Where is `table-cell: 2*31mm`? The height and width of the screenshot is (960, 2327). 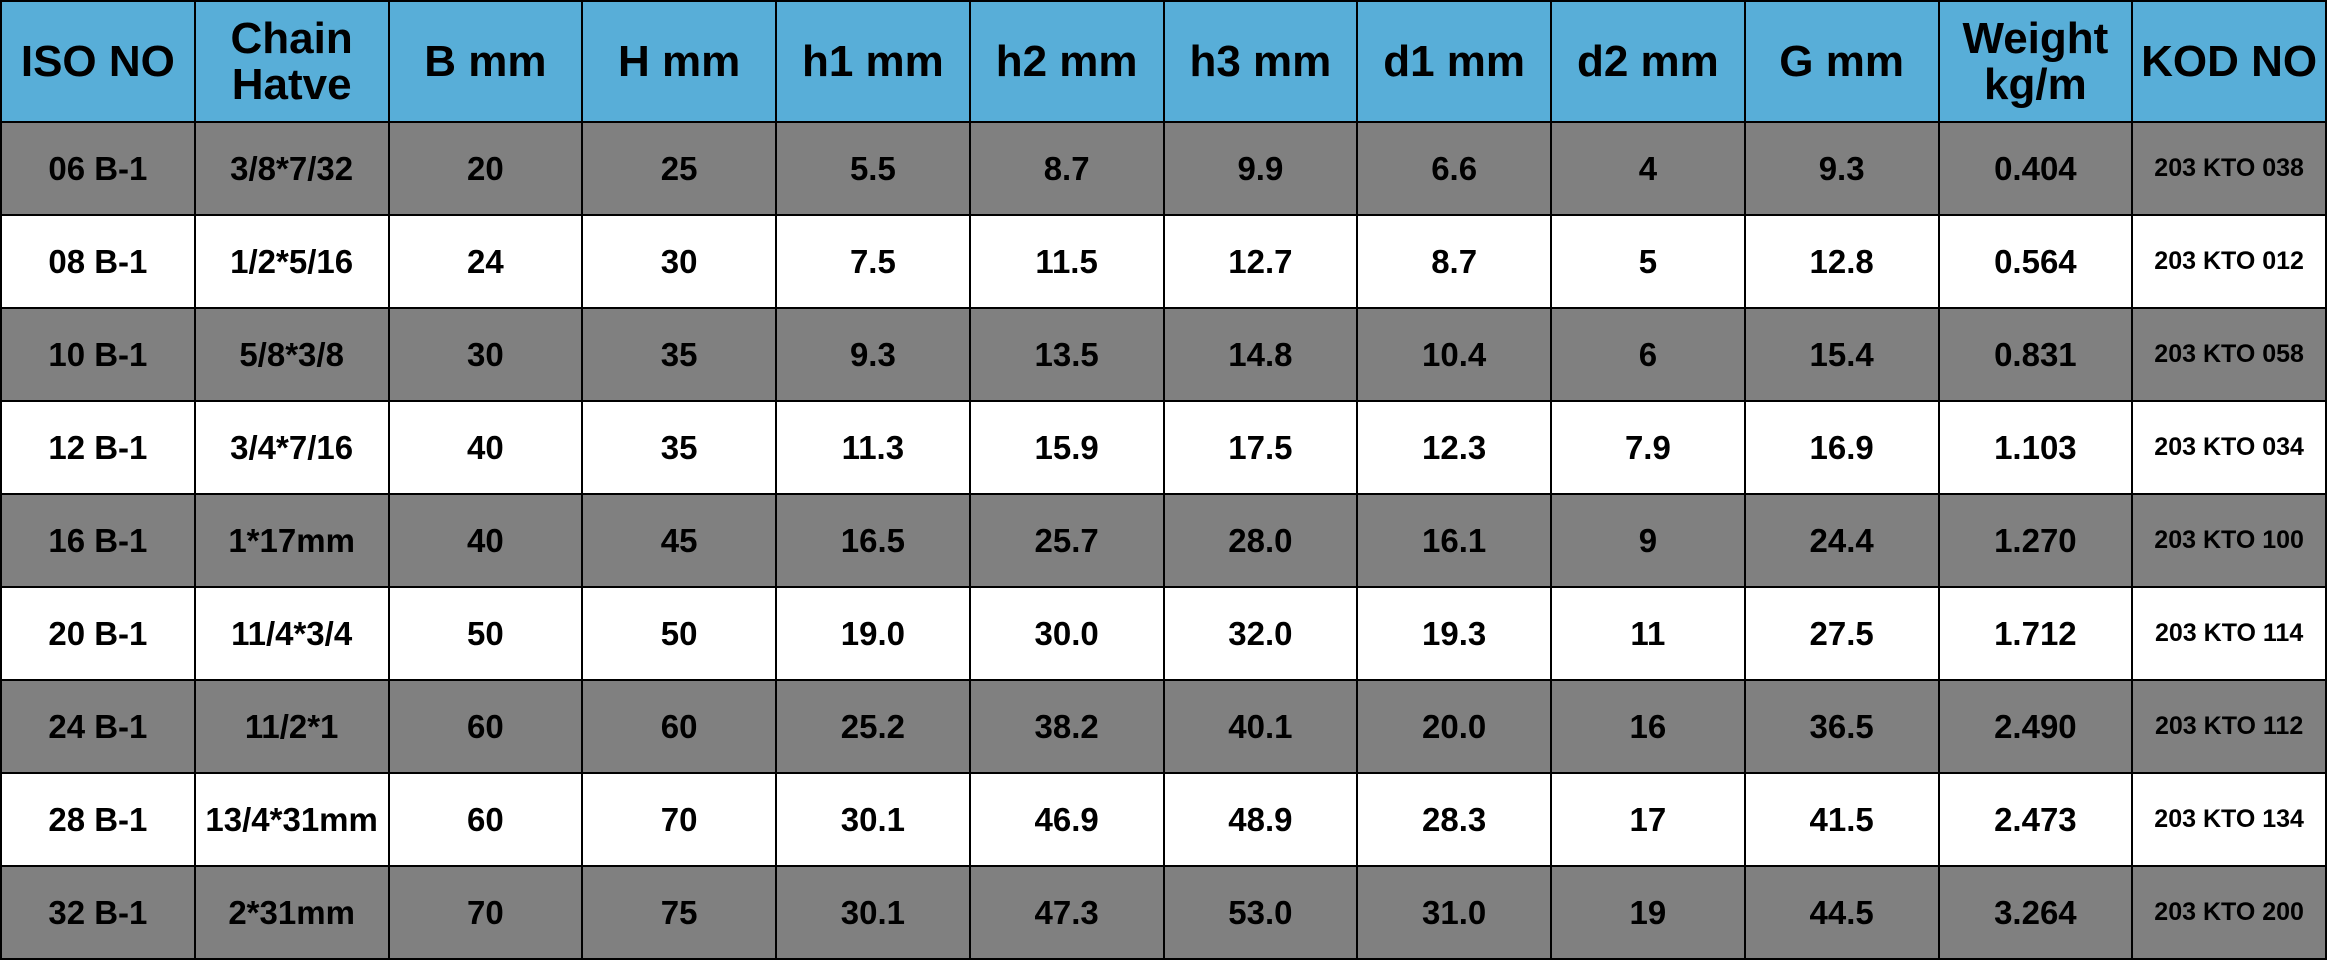
table-cell: 2*31mm is located at coordinates (291, 912).